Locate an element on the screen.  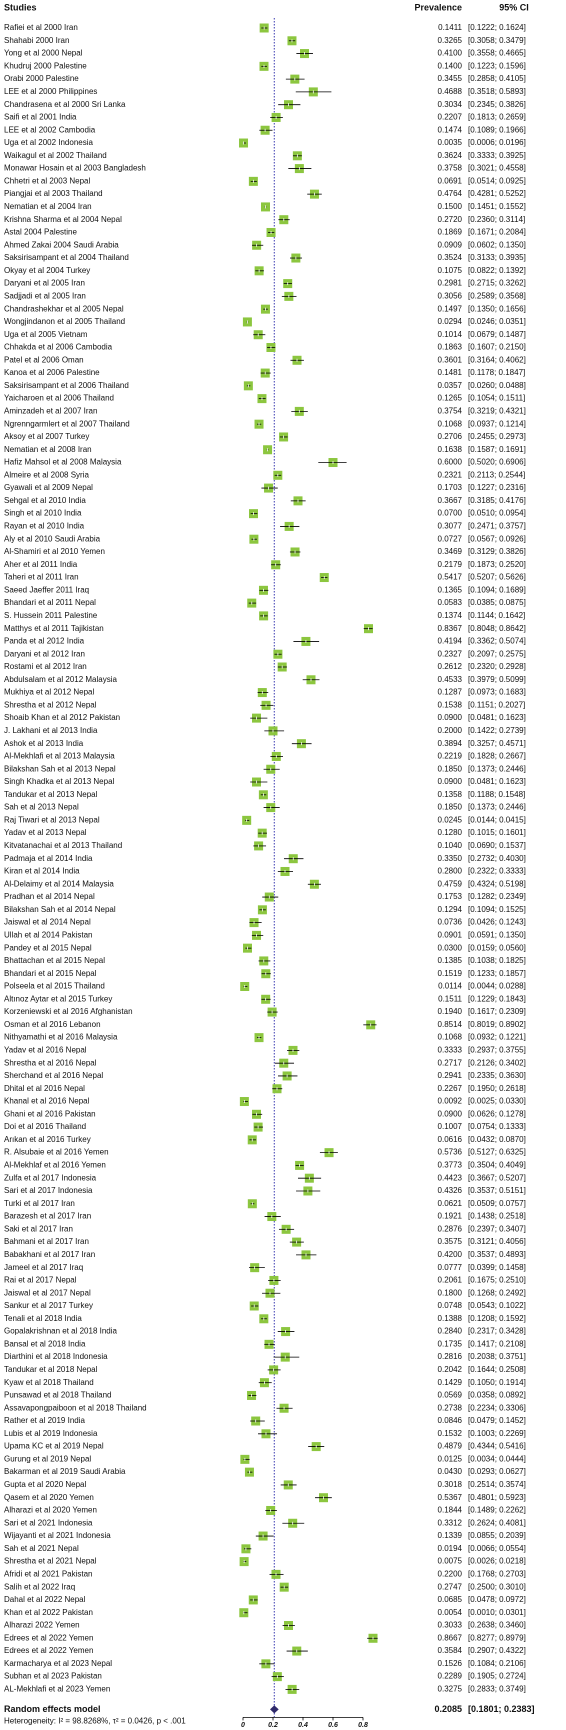
ci-label: [0.0159; 0.0560] is located at coordinates (497, 947).